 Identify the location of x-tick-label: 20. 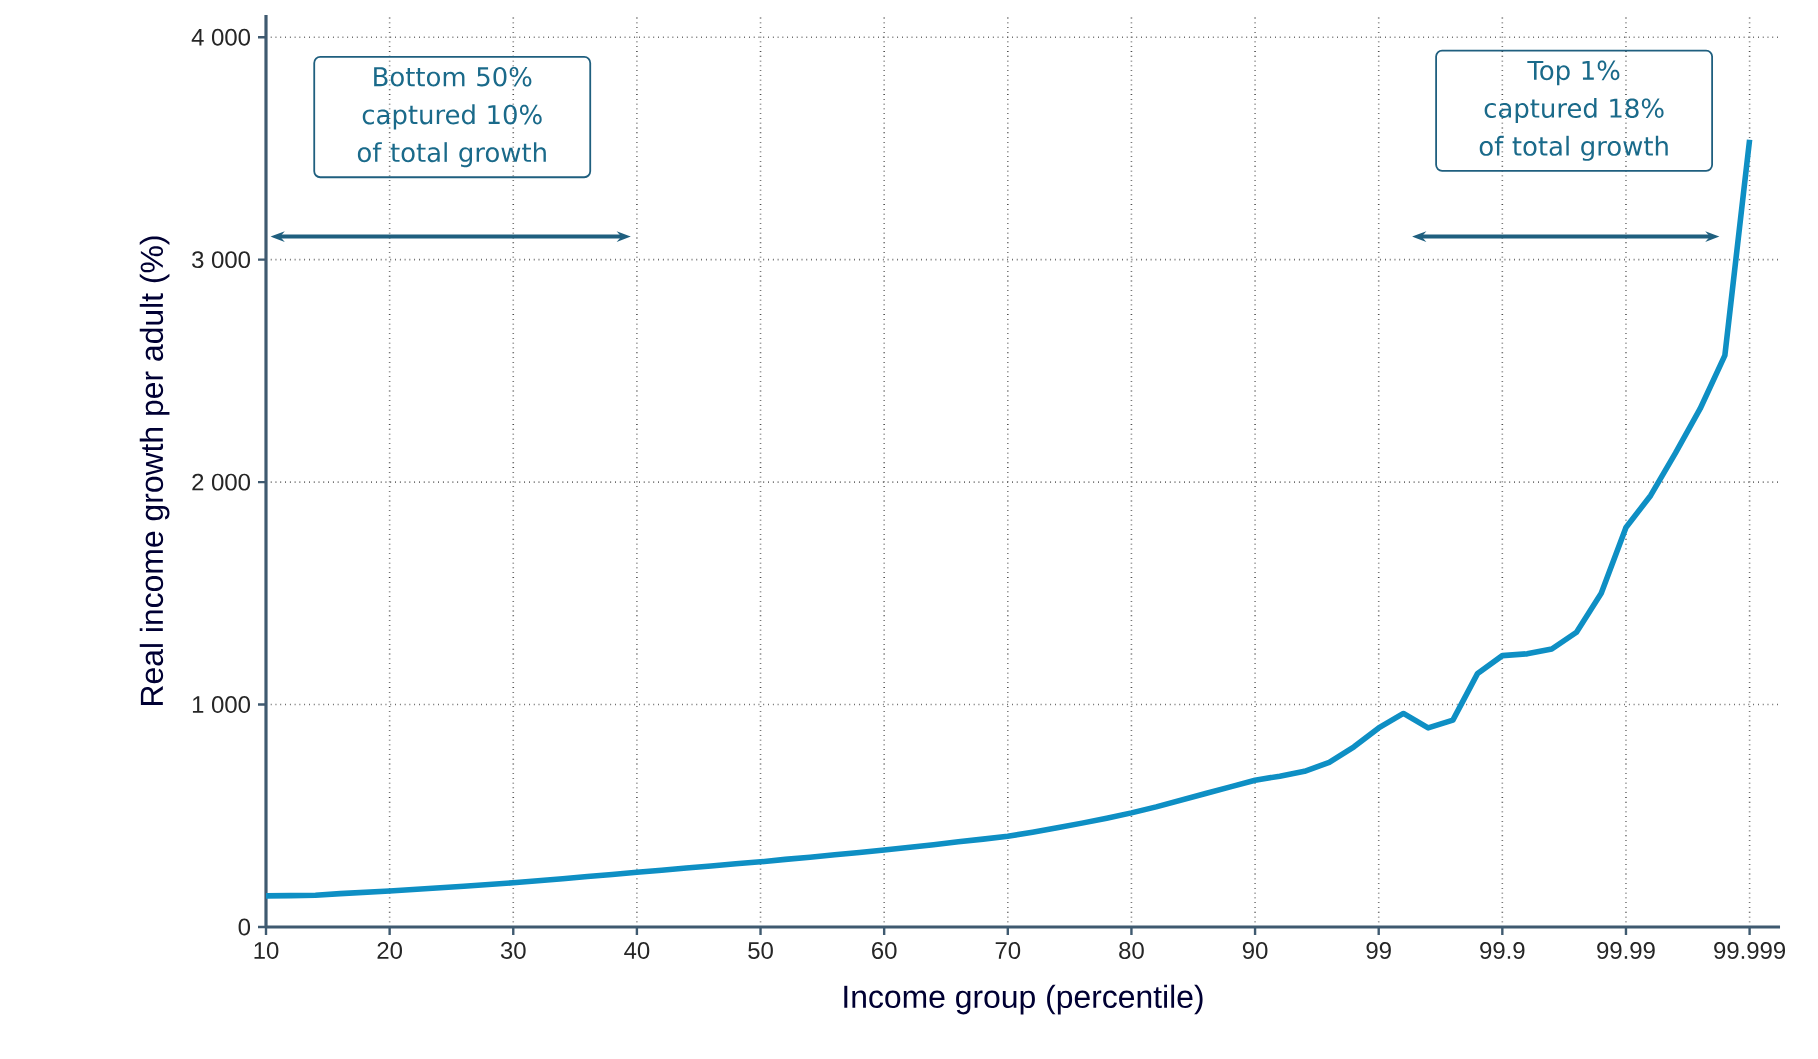
(390, 950).